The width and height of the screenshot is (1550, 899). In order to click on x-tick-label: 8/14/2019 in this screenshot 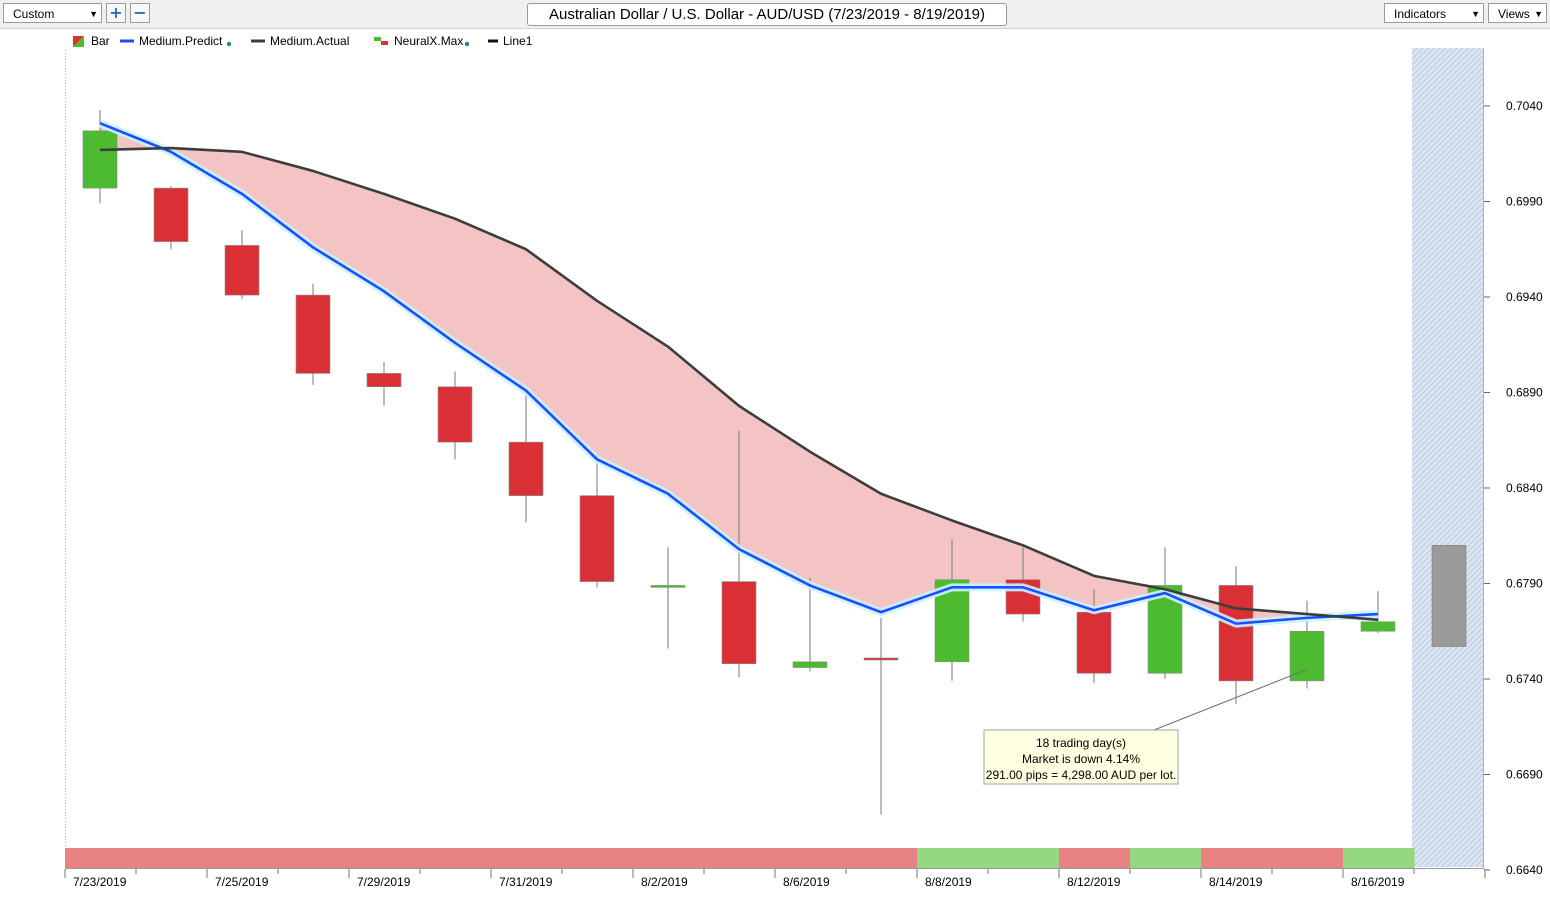, I will do `click(1236, 882)`.